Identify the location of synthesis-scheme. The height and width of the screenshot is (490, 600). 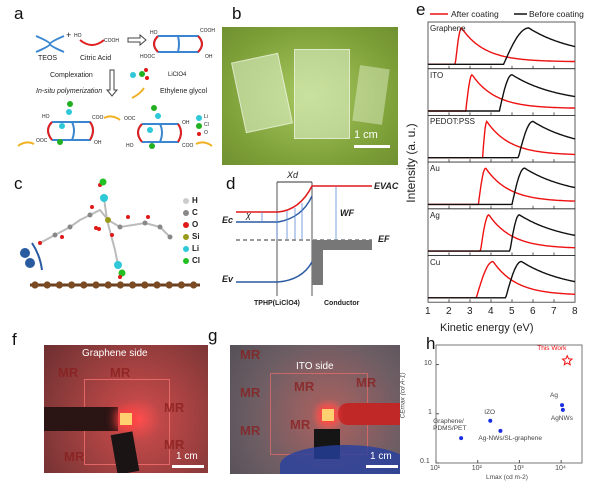
(115, 91).